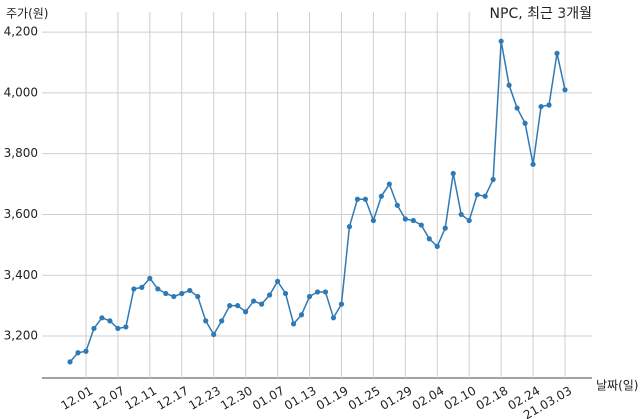 The image size is (640, 419). What do you see at coordinates (27, 14) in the screenshot?
I see `y-axis-title: 주가(원)` at bounding box center [27, 14].